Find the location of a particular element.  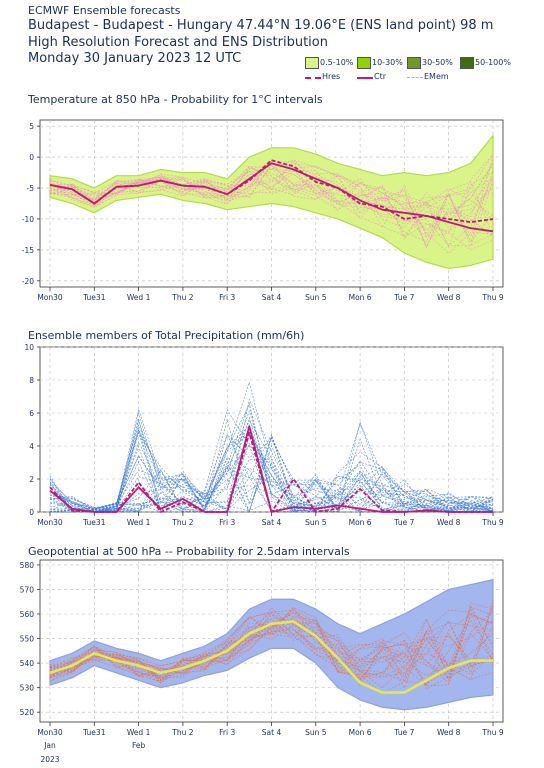

legend-label-1: 10-30% is located at coordinates (387, 62).